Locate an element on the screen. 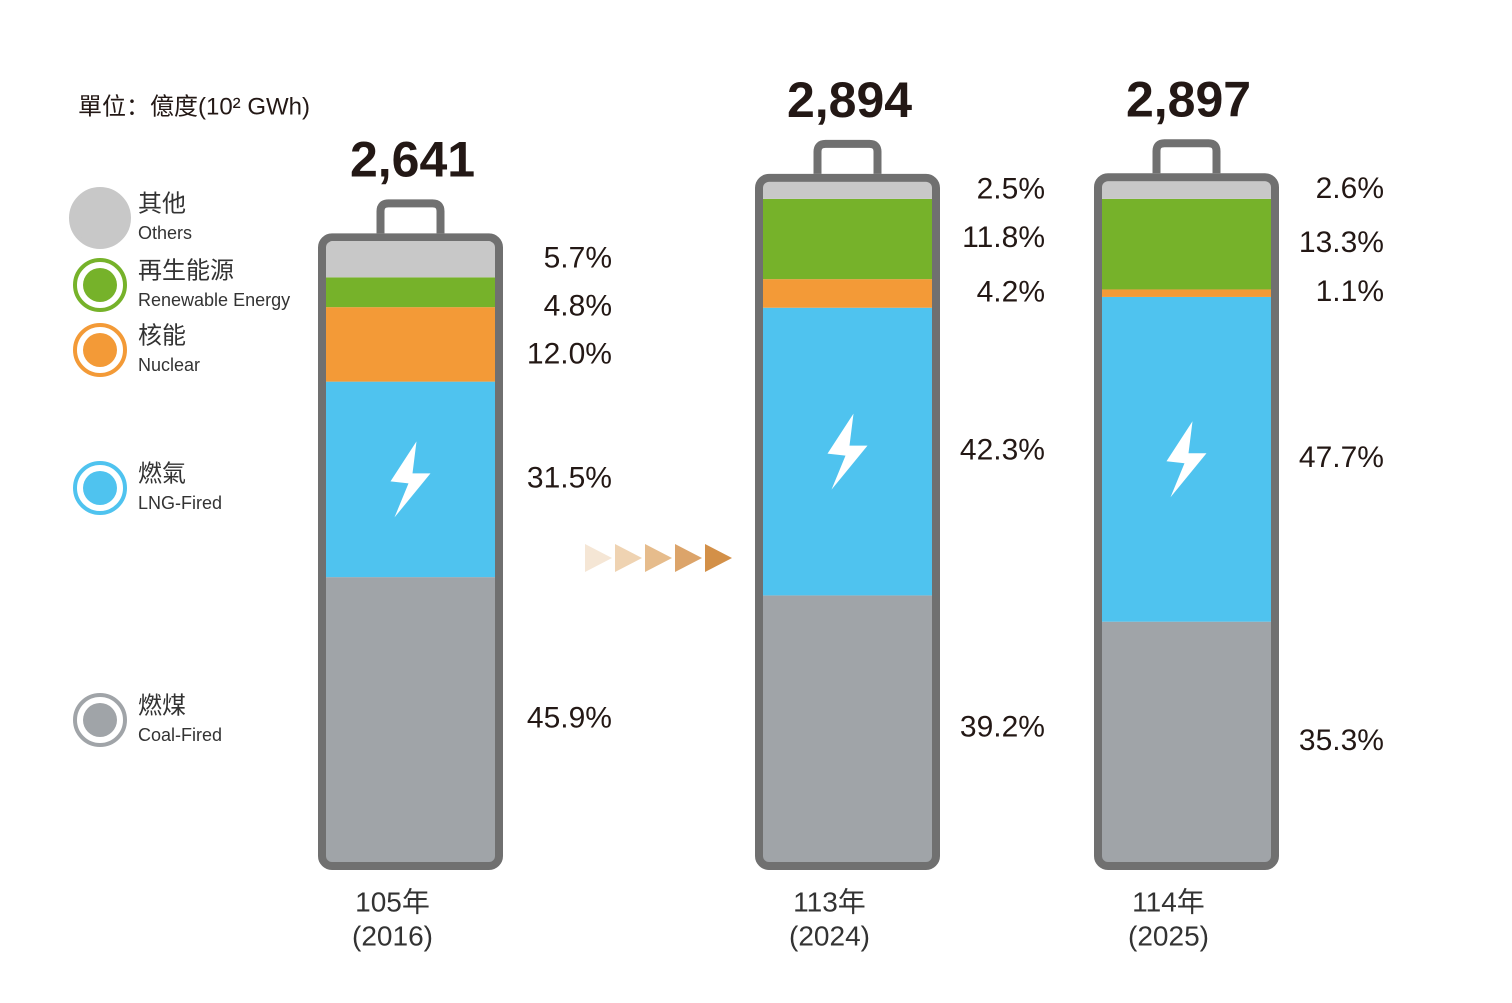 The width and height of the screenshot is (1512, 1003). value-label: 4.8% is located at coordinates (578, 306).